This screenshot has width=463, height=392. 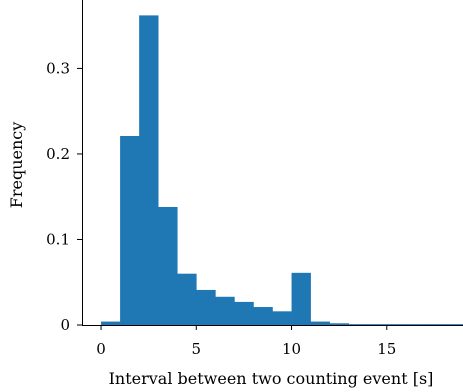 I want to click on x-tick-label-3: 15, so click(x=386, y=349).